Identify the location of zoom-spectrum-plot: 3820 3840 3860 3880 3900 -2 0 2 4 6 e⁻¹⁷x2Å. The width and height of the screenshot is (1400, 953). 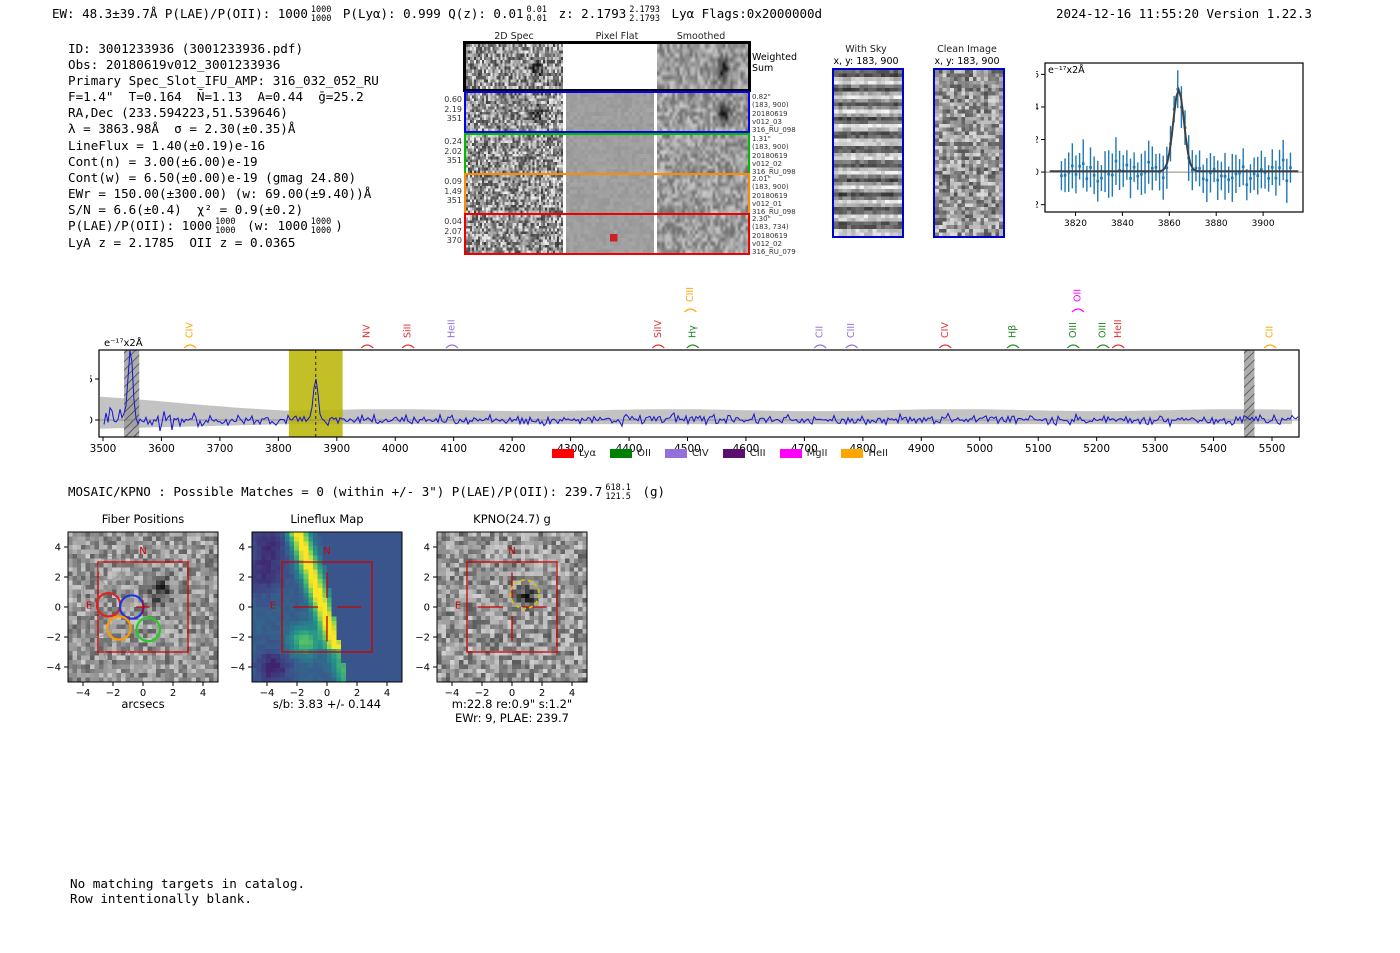
(1170, 145).